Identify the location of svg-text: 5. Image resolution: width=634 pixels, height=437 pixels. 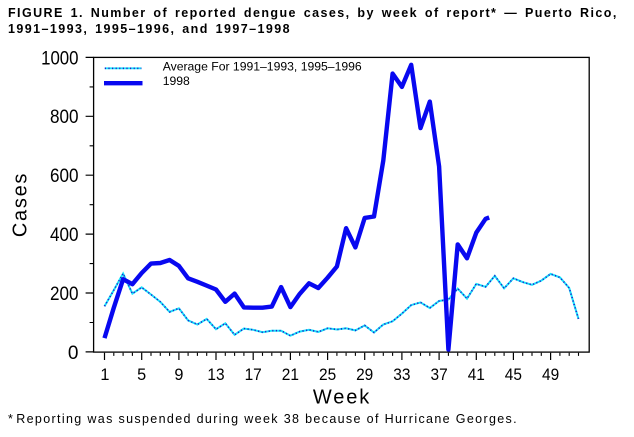
(141, 375).